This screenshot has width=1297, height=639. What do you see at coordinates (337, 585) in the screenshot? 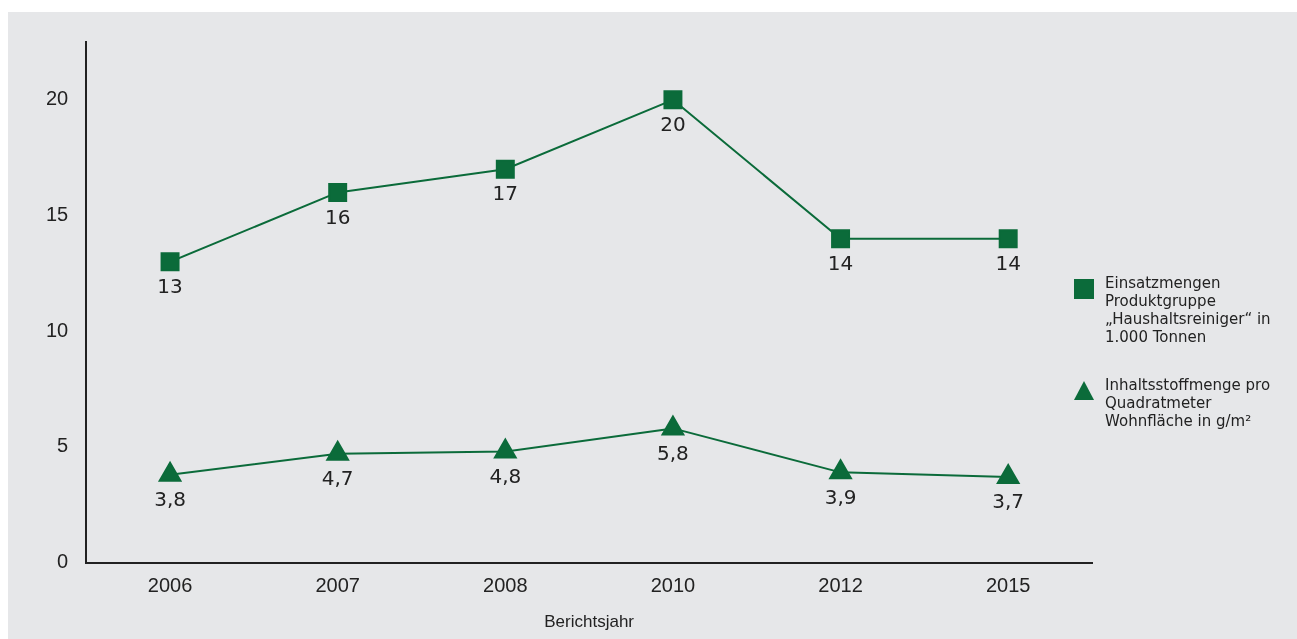
I see `x-tick-label: 2007` at bounding box center [337, 585].